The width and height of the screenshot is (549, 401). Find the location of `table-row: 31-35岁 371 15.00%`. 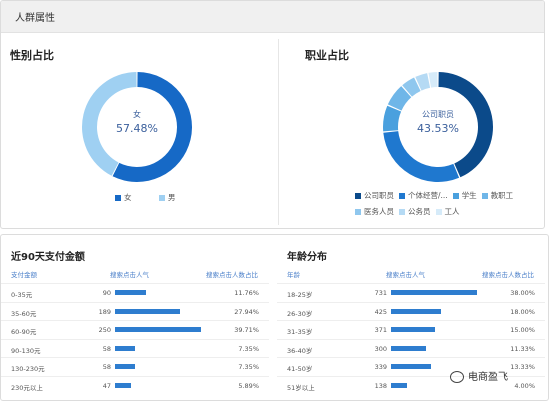

table-row: 31-35岁 371 15.00% is located at coordinates (411, 329).